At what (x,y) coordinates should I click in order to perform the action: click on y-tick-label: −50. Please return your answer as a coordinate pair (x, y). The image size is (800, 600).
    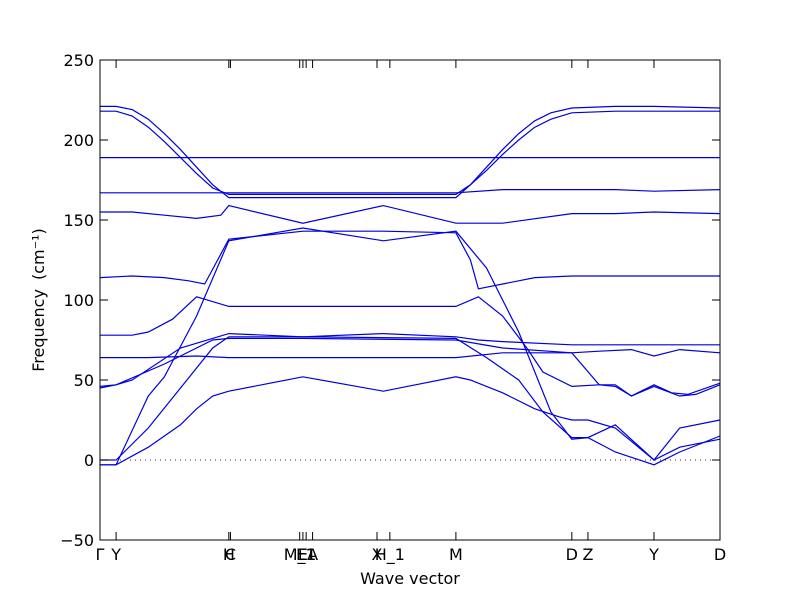
    Looking at the image, I should click on (77, 540).